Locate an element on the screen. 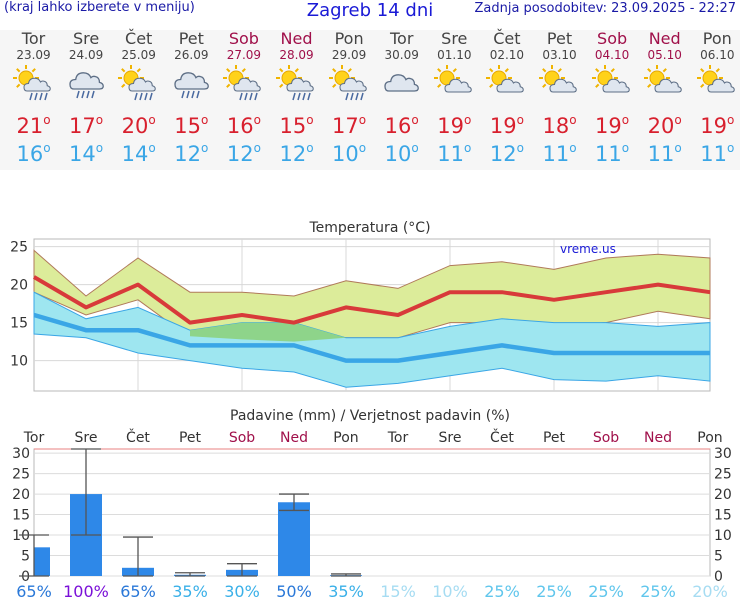  y-tick-label-right: 5 is located at coordinates (718, 557).